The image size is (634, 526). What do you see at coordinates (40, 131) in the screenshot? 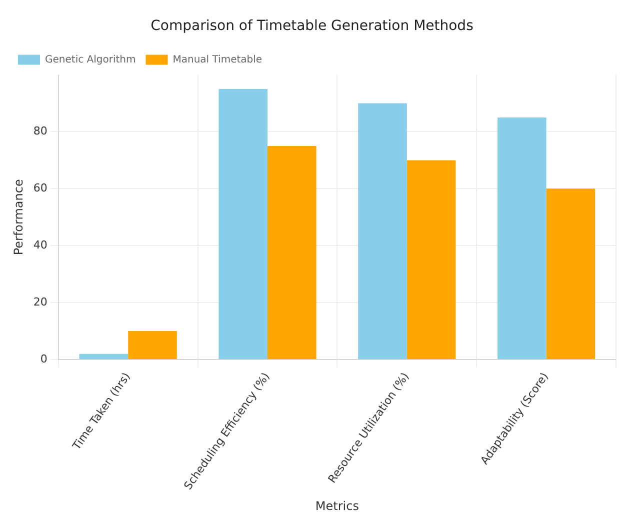
I see `y-tick-label: 80` at bounding box center [40, 131].